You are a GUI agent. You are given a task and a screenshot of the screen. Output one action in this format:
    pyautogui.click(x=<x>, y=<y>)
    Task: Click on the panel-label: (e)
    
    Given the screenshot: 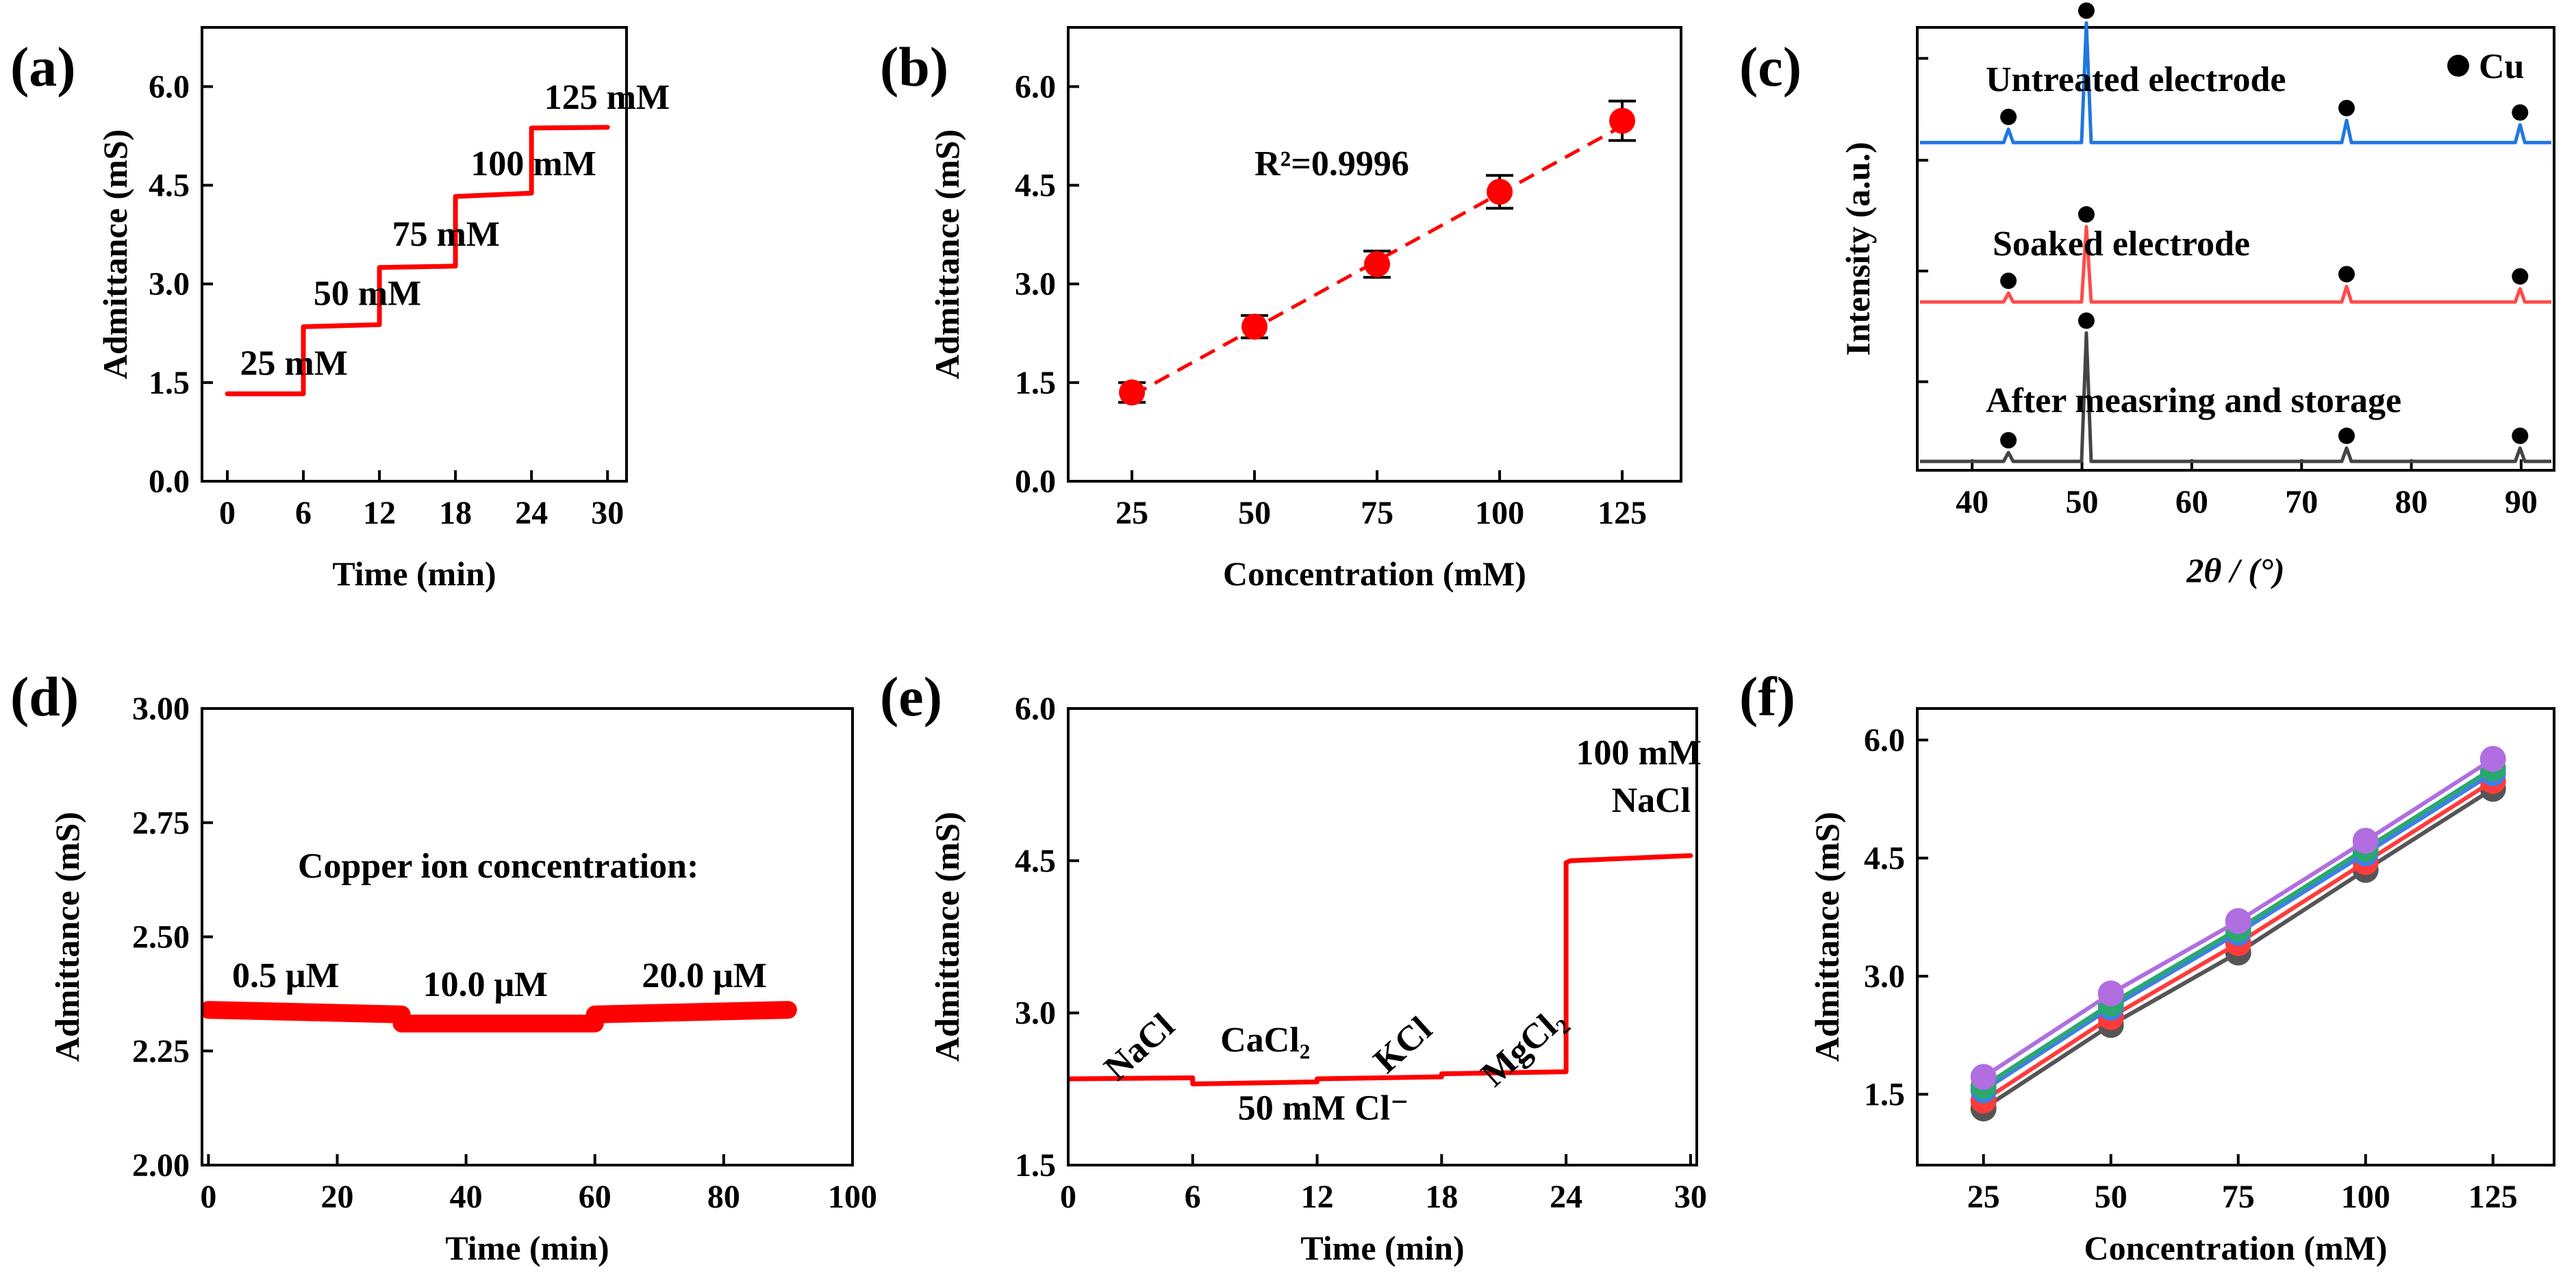 What is the action you would take?
    pyautogui.click(x=911, y=696)
    